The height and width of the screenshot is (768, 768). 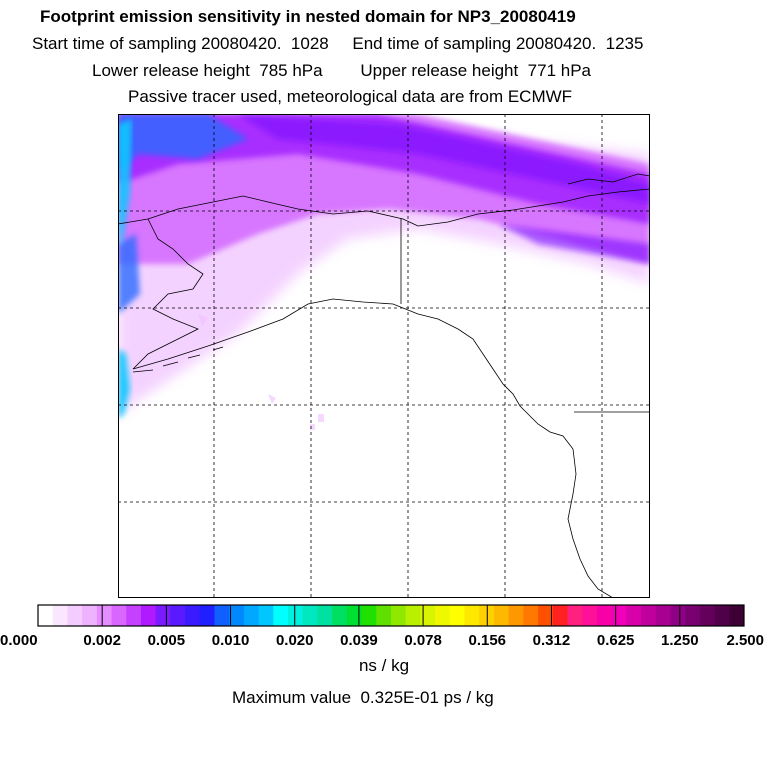 What do you see at coordinates (295, 334) in the screenshot?
I see `alaska-south-coast` at bounding box center [295, 334].